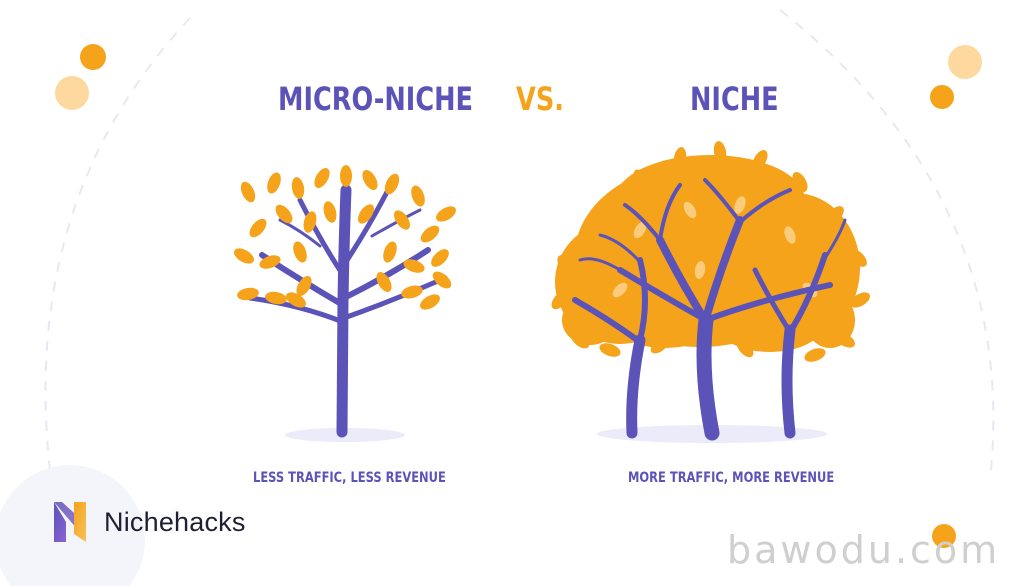  I want to click on niche-caption: MORE TRAFFIC, MORE REVENUE, so click(731, 478).